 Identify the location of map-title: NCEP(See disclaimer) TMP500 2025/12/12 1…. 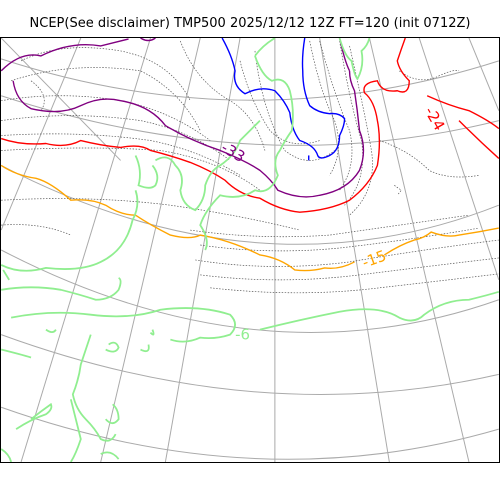
(250, 23).